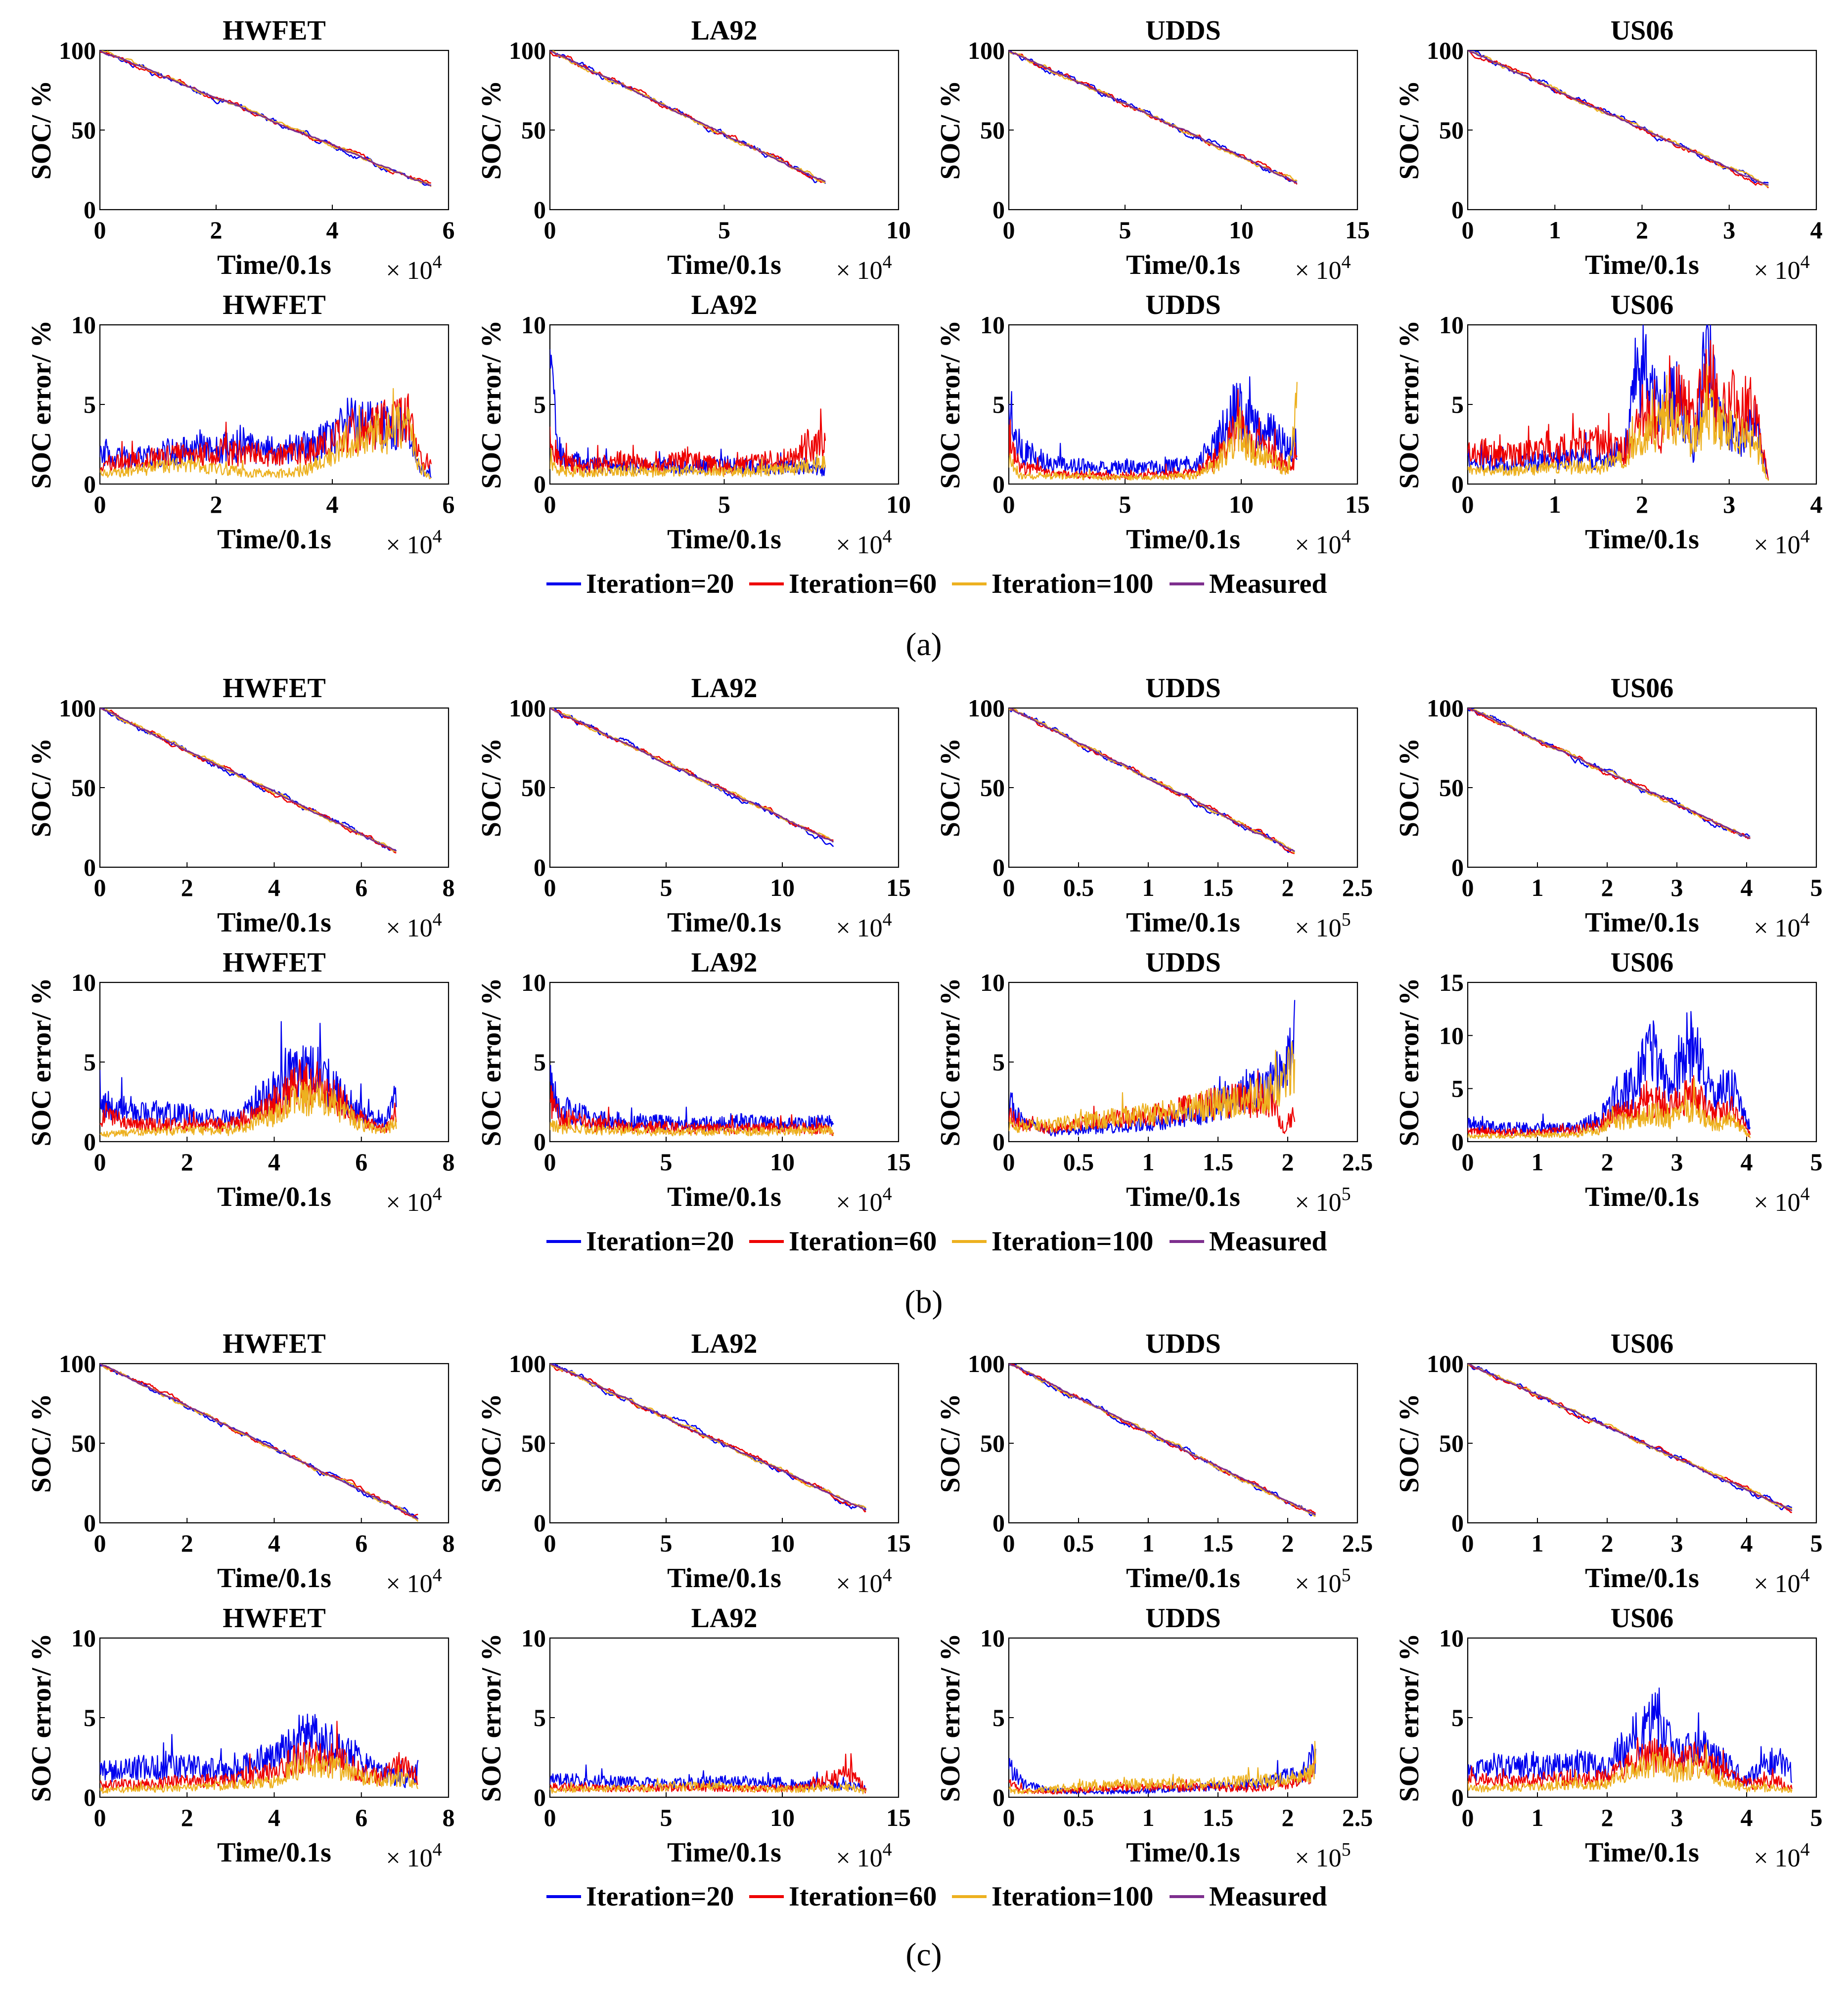 This screenshot has height=1996, width=1848. Describe the element at coordinates (923, 644) in the screenshot. I see `subfigure-label: (a)` at that location.